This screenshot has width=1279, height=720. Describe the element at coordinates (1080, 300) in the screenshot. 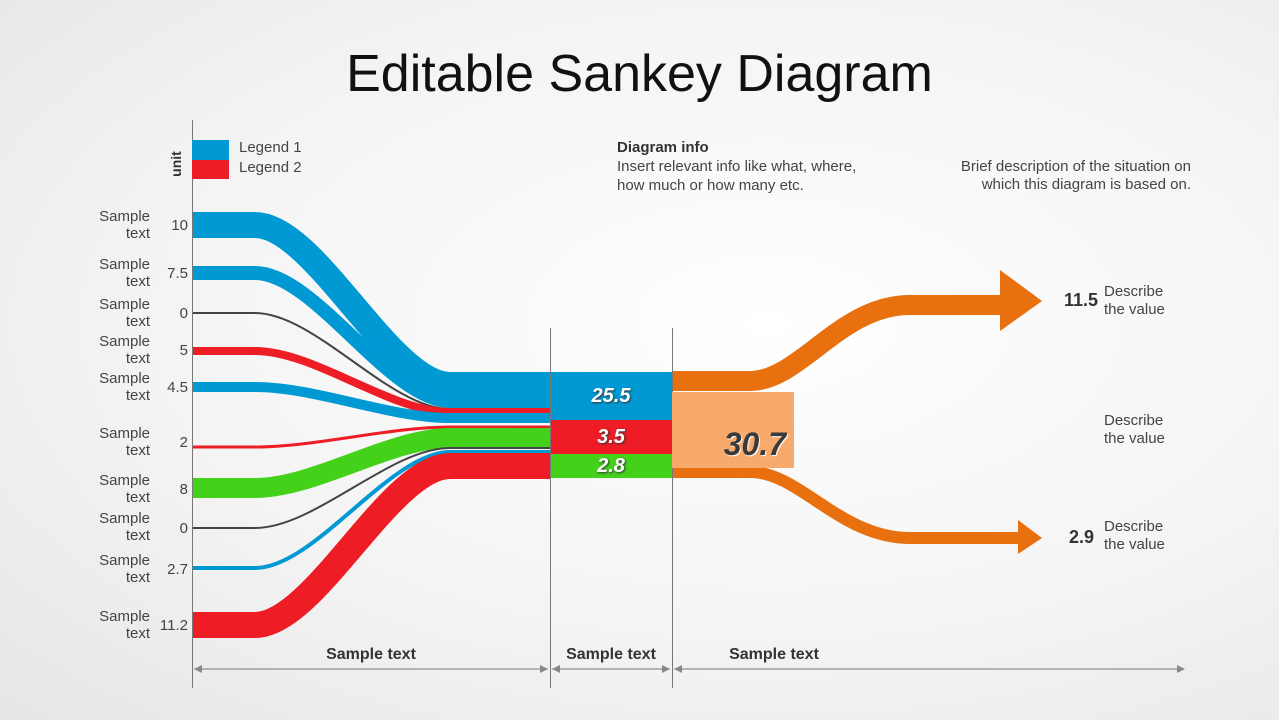

I see `output-value-1: 11.5` at that location.